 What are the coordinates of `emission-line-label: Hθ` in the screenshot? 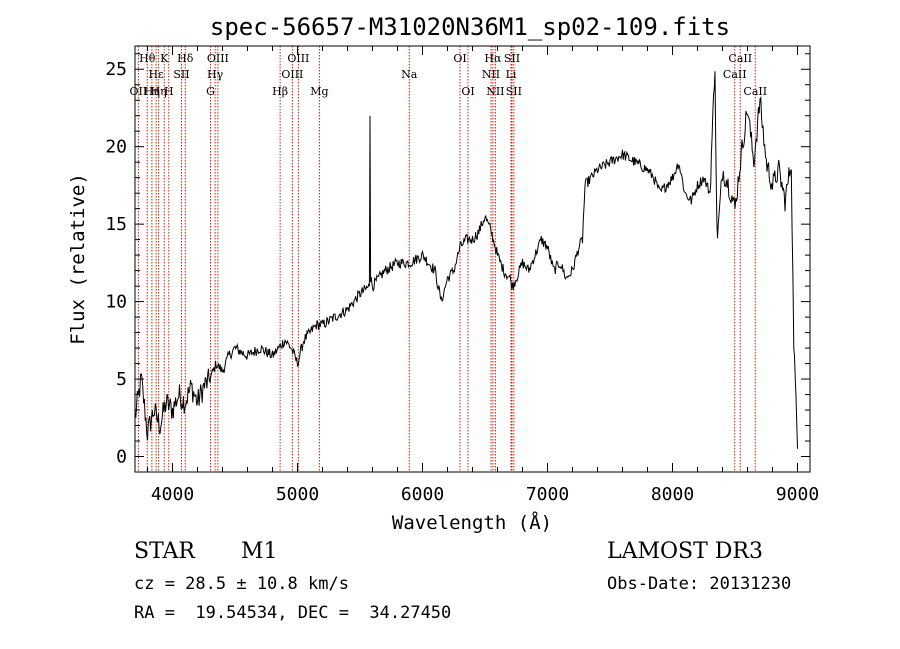 It's located at (147, 58).